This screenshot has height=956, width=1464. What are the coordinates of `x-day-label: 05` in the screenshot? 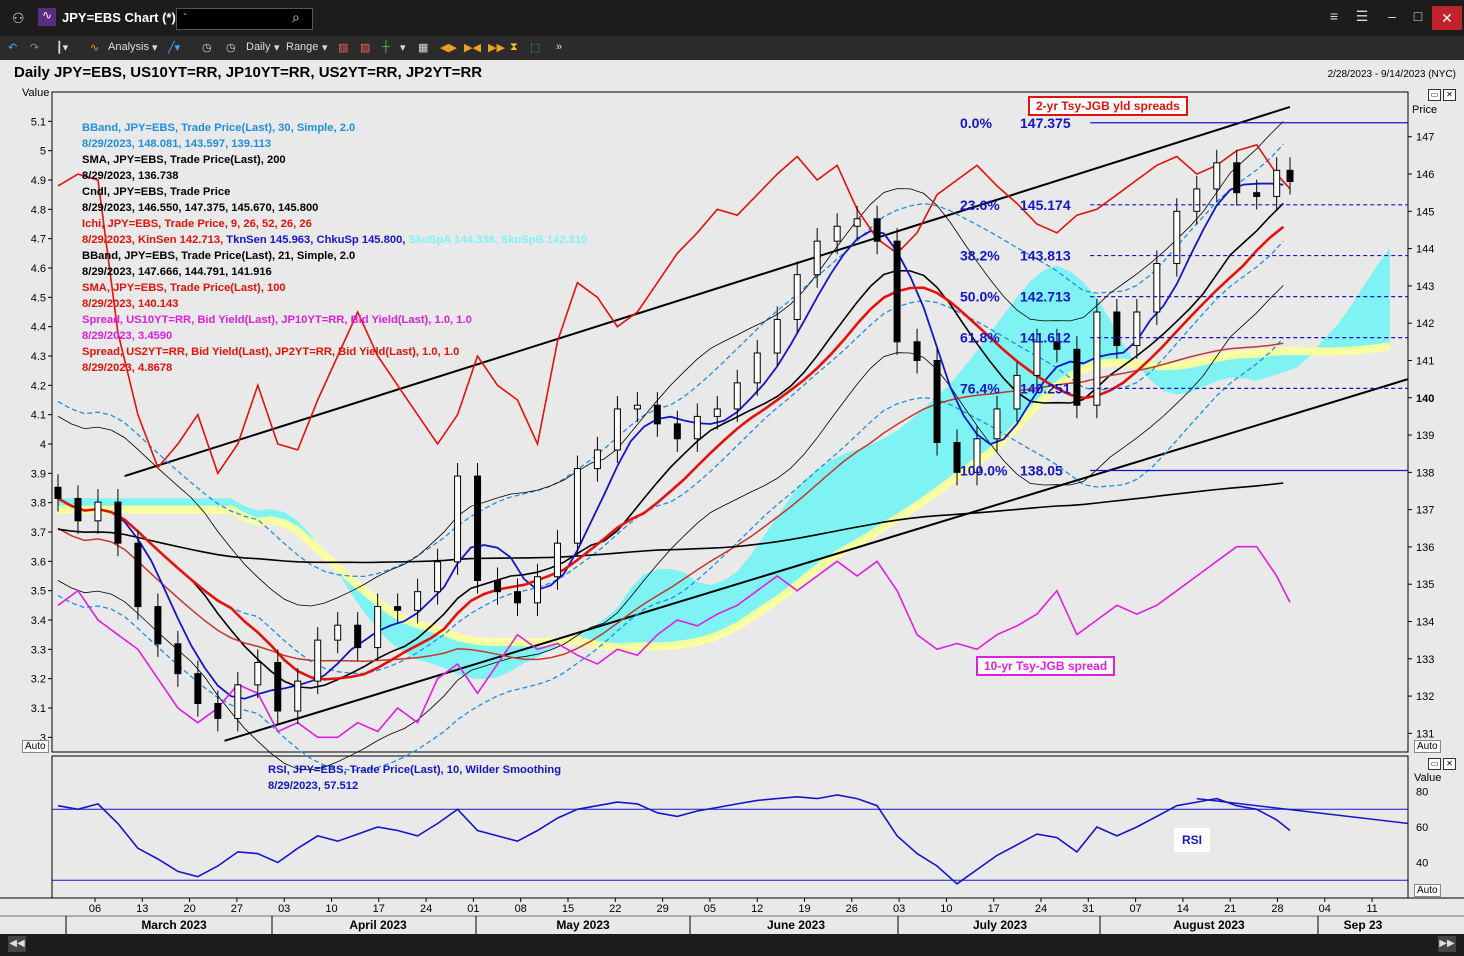 It's located at (710, 909).